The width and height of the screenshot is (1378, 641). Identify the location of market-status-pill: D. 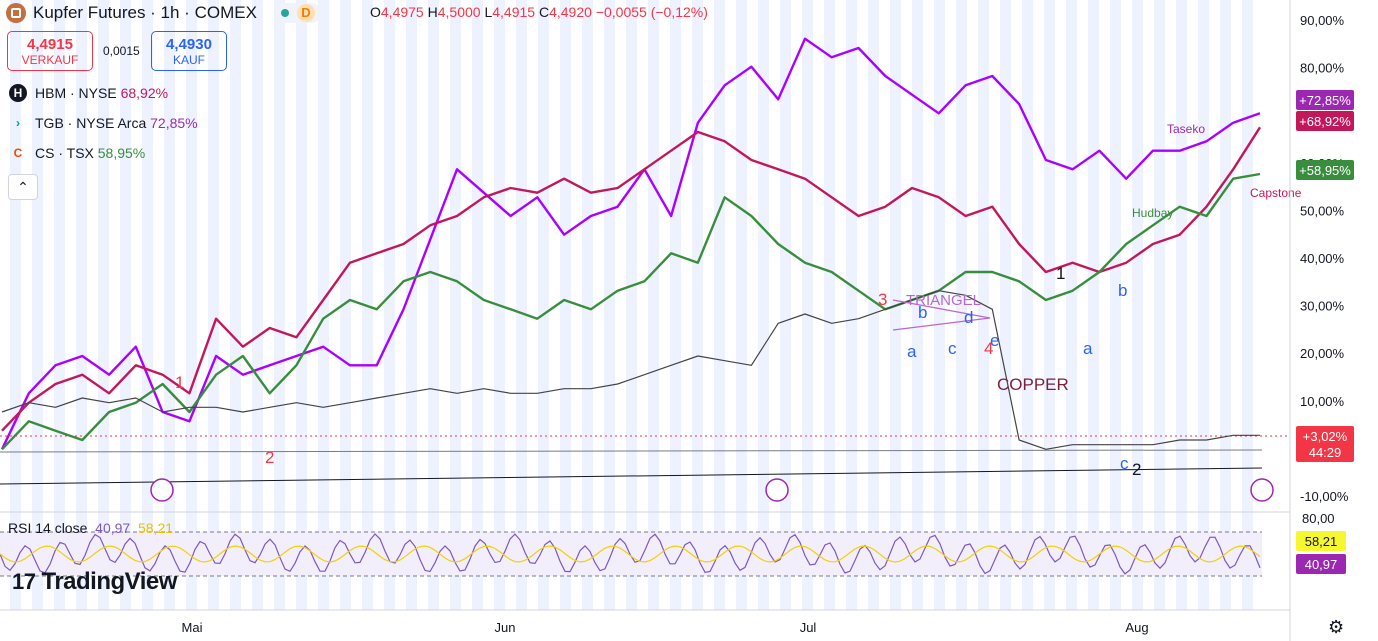
(297, 13).